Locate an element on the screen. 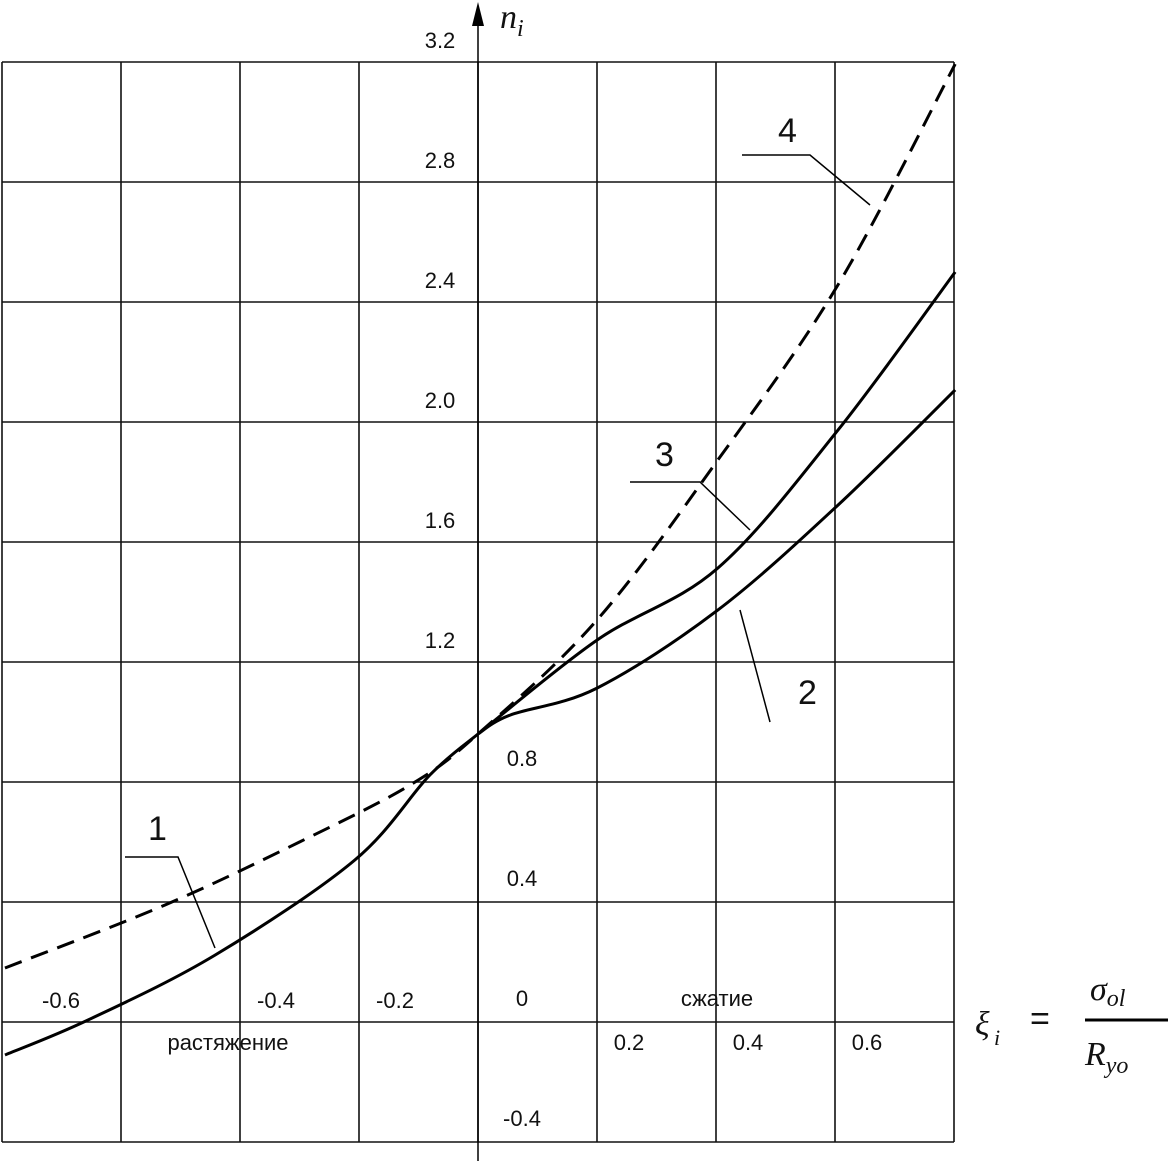 The width and height of the screenshot is (1168, 1161). series-label: 1 is located at coordinates (157, 829).